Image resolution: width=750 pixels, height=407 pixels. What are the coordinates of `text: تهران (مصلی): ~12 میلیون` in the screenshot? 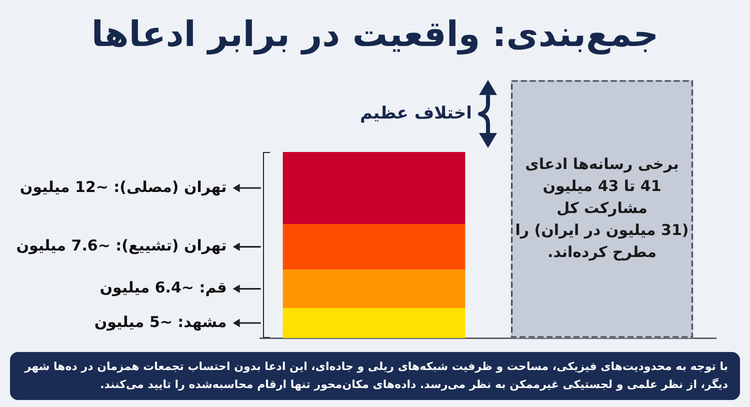 It's located at (123, 187).